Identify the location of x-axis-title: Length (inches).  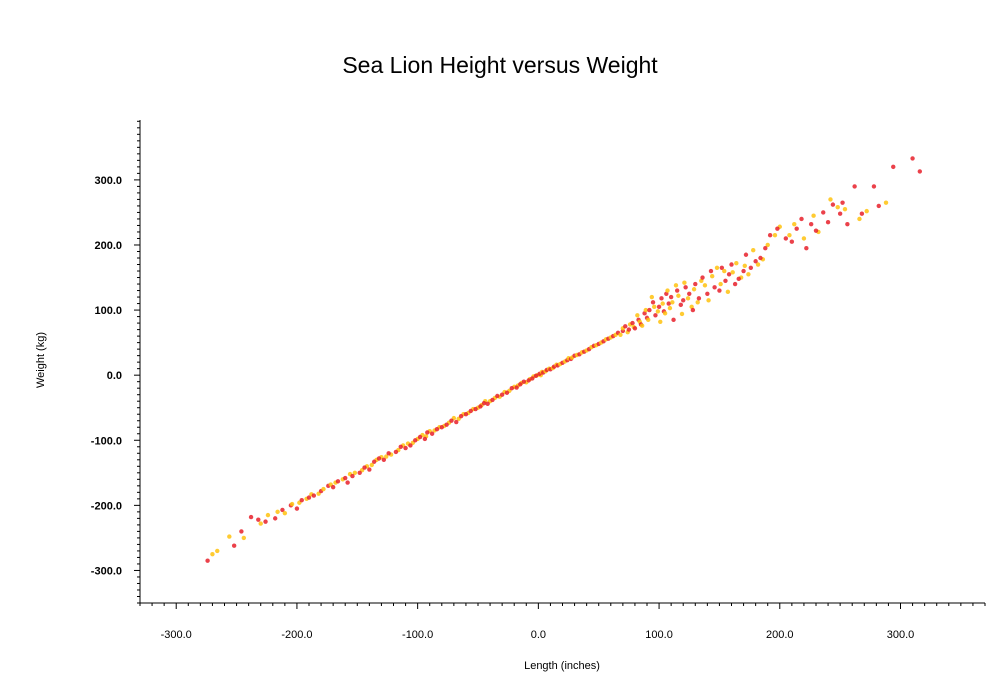
(562, 666).